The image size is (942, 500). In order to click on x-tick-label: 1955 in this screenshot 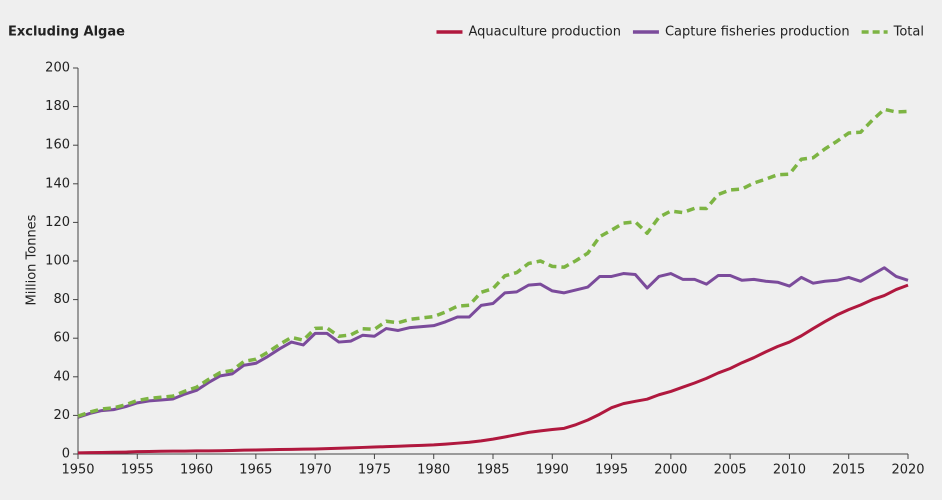, I will do `click(137, 470)`.